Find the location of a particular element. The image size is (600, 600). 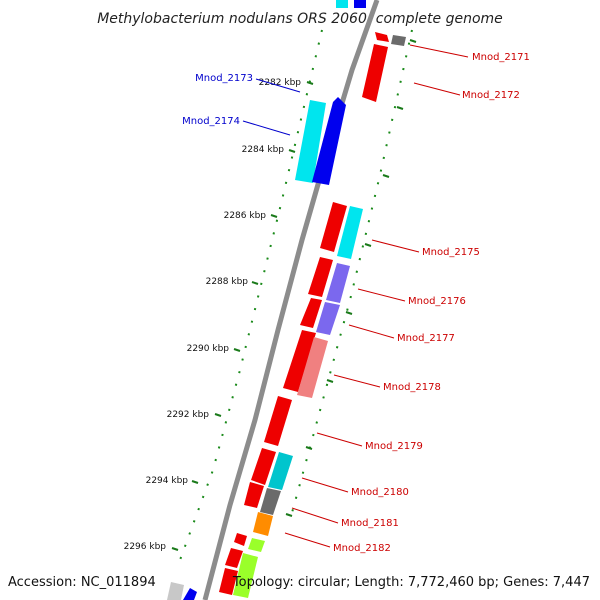

gene-label-mnod-2175: Mnod_2175 is located at coordinates (451, 252).